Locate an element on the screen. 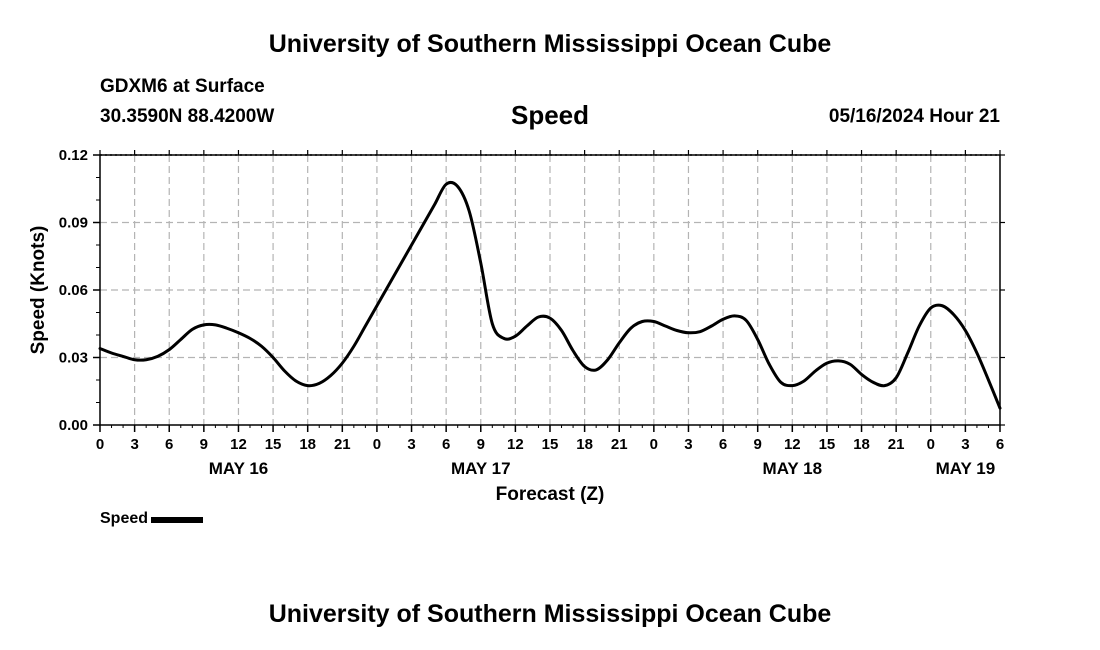  y-tick-label: 0.09 is located at coordinates (73, 223).